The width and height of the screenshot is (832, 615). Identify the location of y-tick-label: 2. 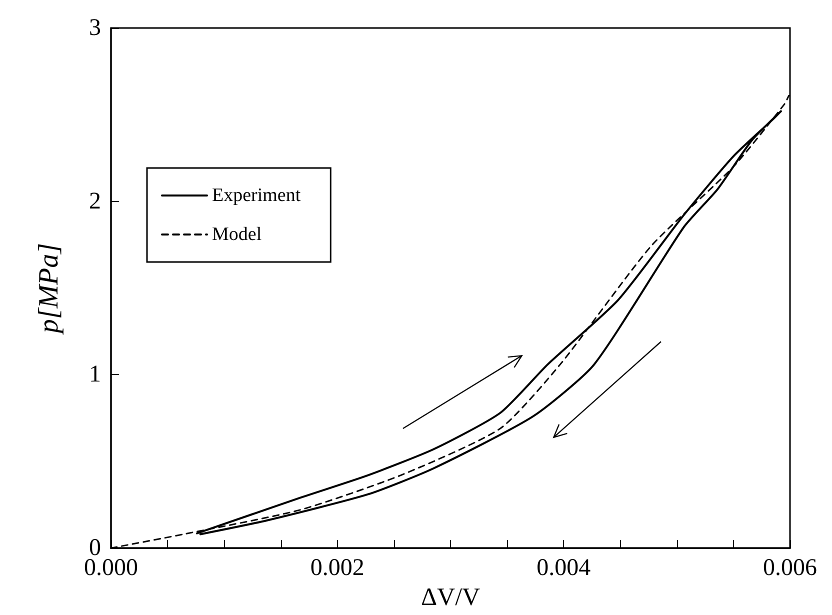
(95, 201).